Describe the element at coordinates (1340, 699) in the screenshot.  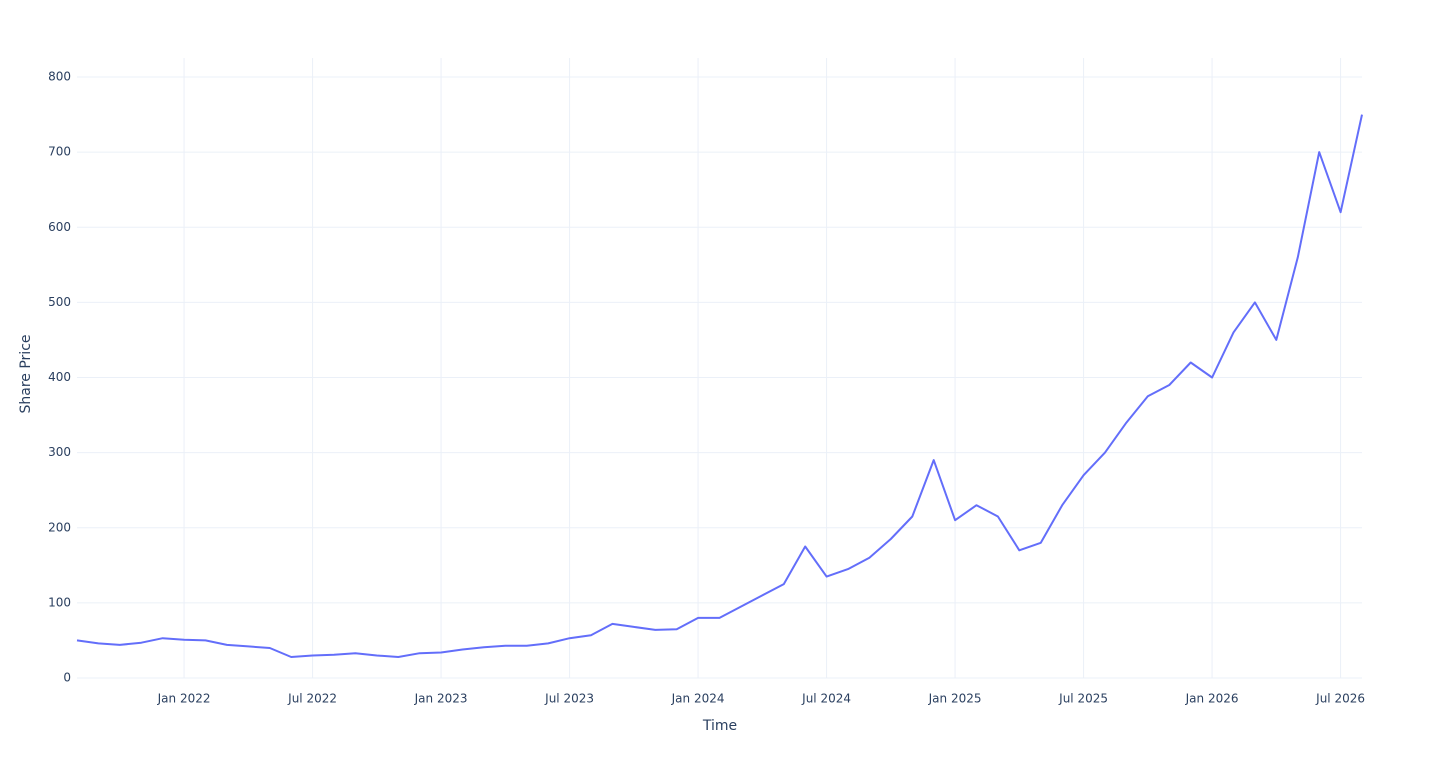
I see `x-tick-label: Jul 2026` at that location.